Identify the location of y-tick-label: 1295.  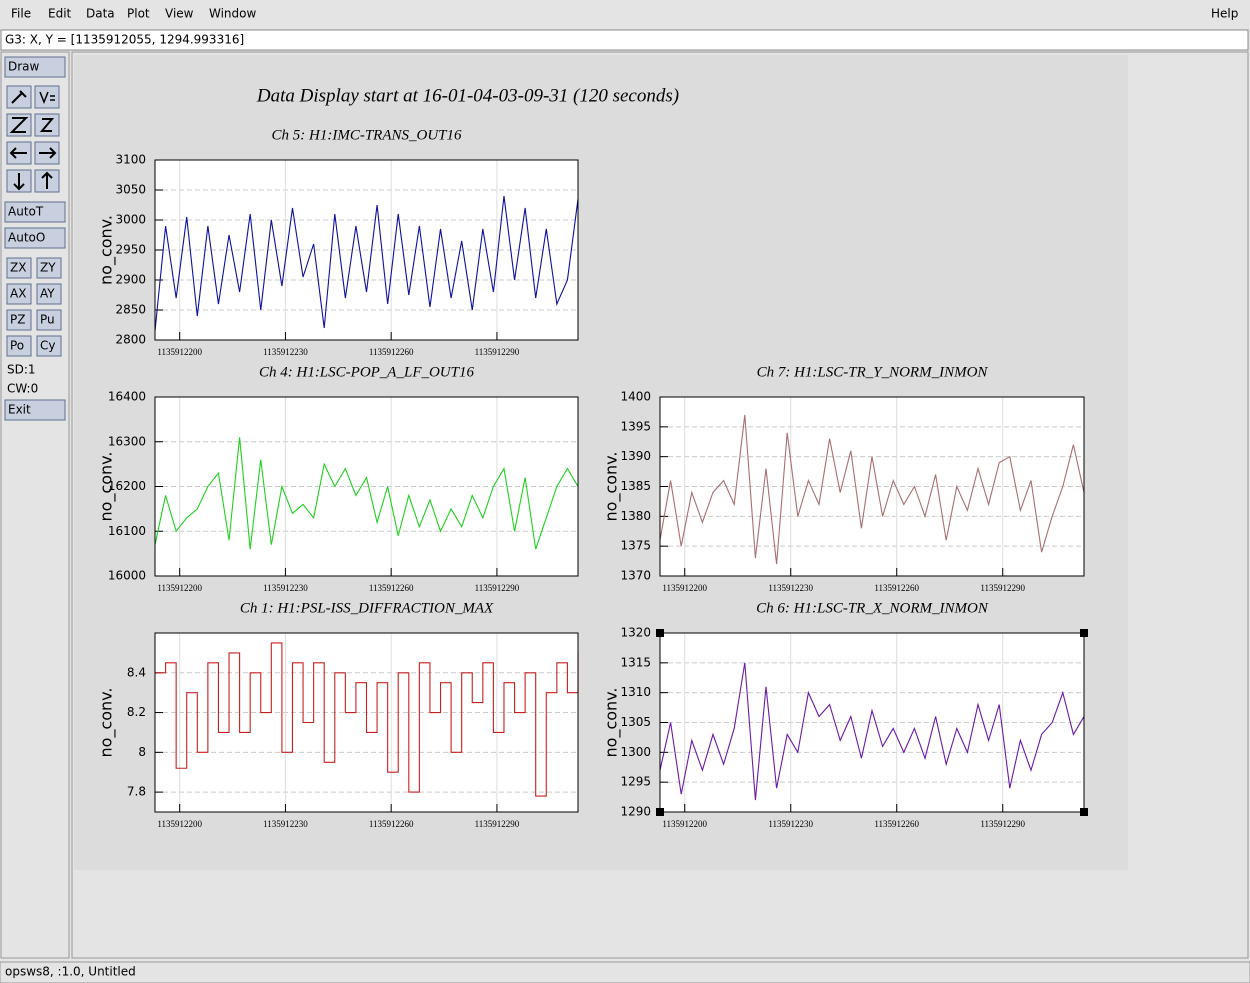
(635, 782).